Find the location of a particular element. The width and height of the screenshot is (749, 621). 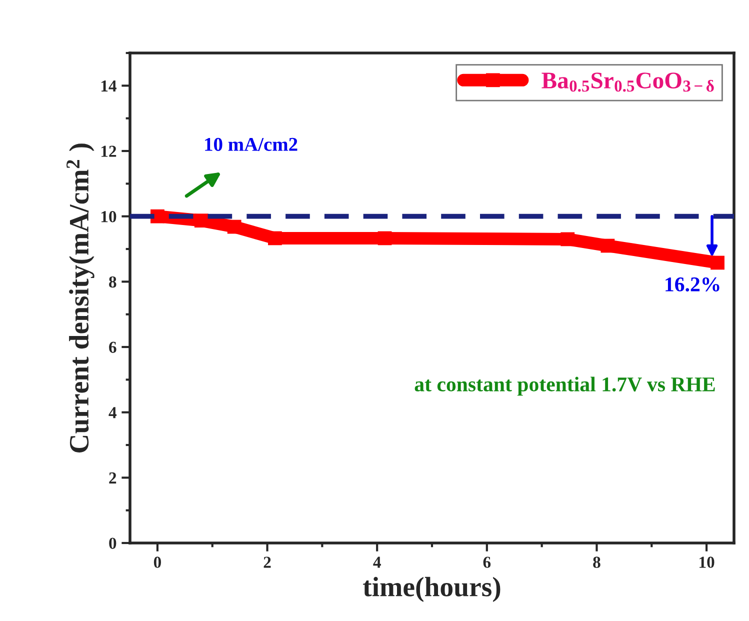

y-tick-label: 0 is located at coordinates (112, 543).